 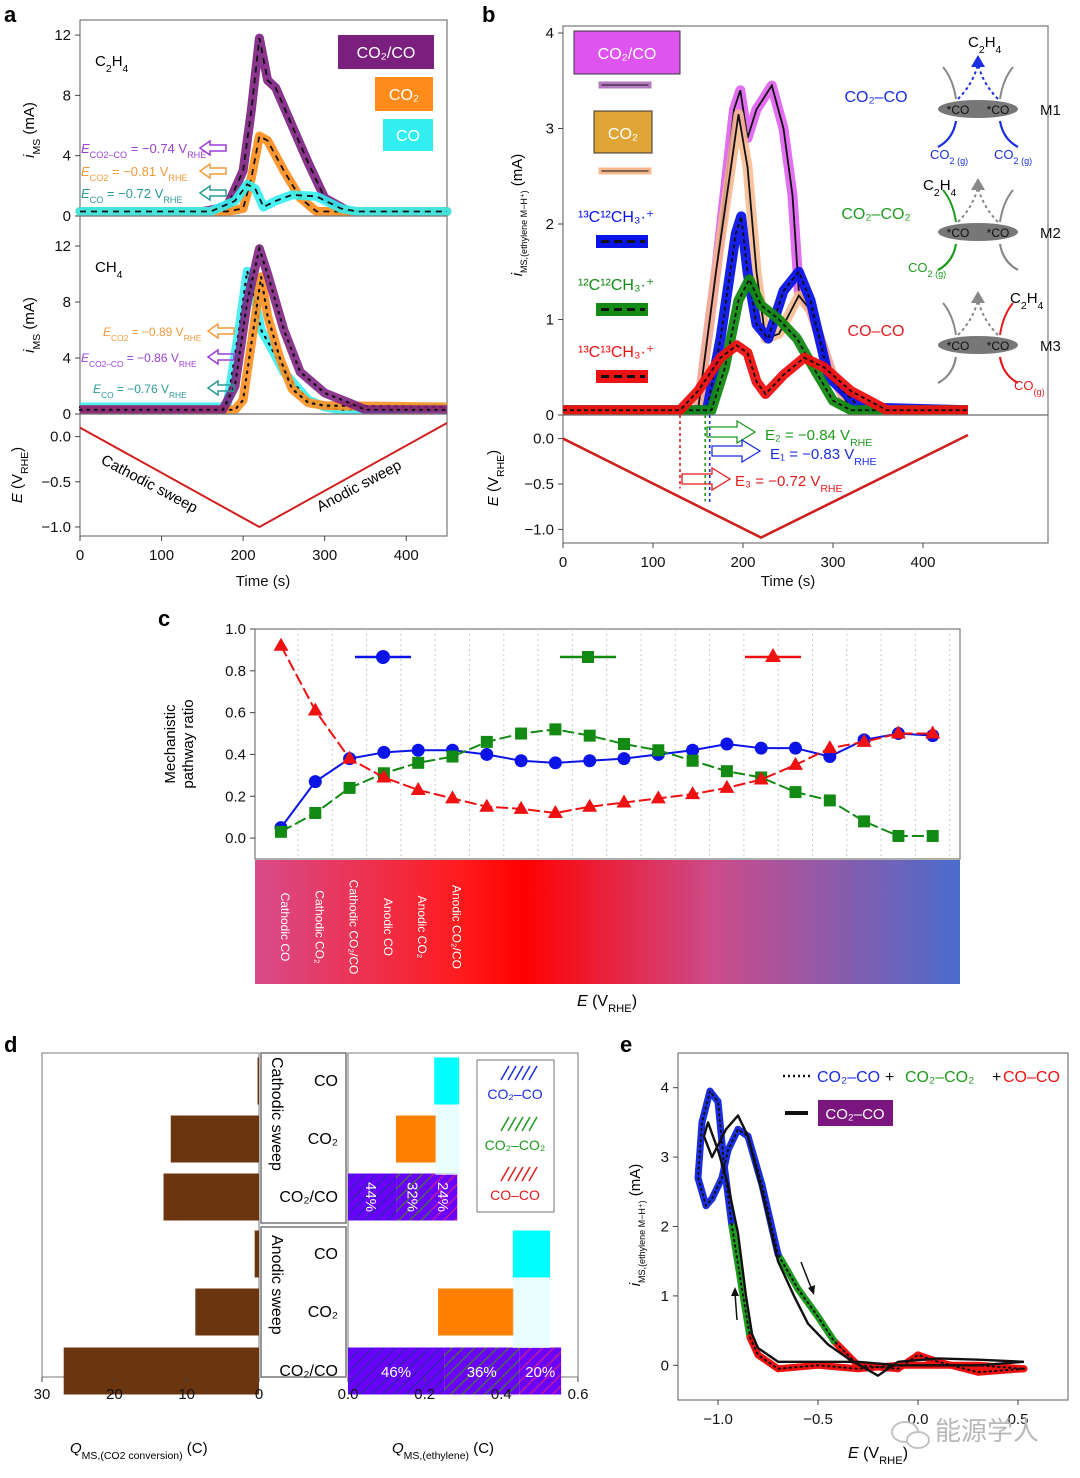 I want to click on adsorbate-label: *CO, so click(x=998, y=233).